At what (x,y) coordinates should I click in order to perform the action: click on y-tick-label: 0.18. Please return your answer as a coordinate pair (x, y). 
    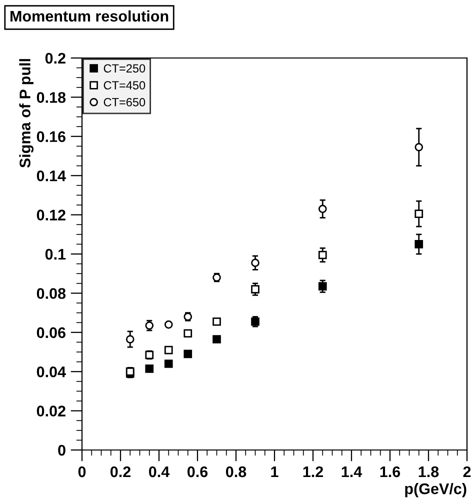
    Looking at the image, I should click on (51, 97).